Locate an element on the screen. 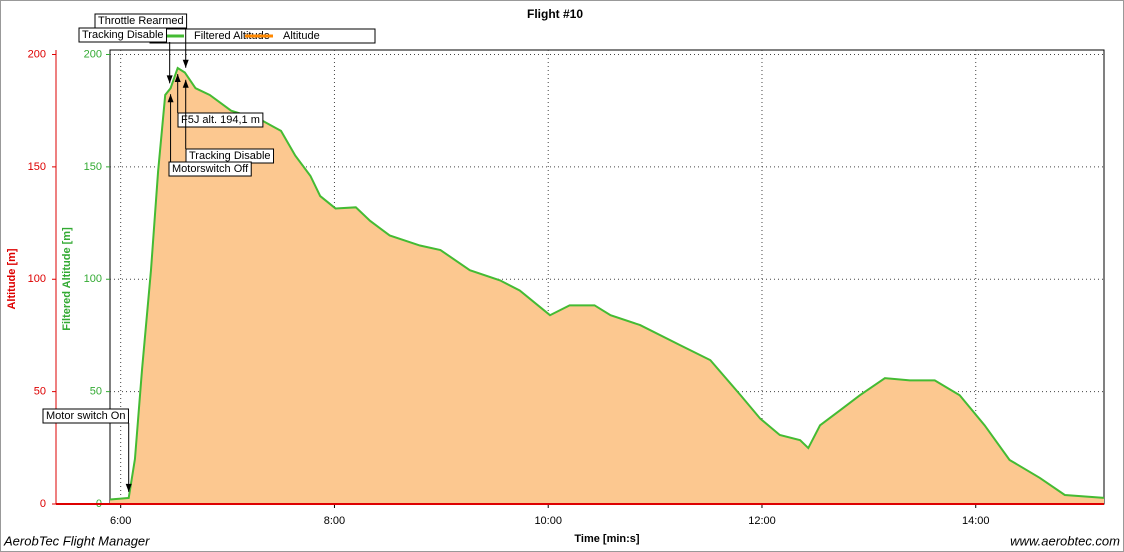 This screenshot has width=1124, height=552. annotation: F5J alt. 194,1 m is located at coordinates (219, 100).